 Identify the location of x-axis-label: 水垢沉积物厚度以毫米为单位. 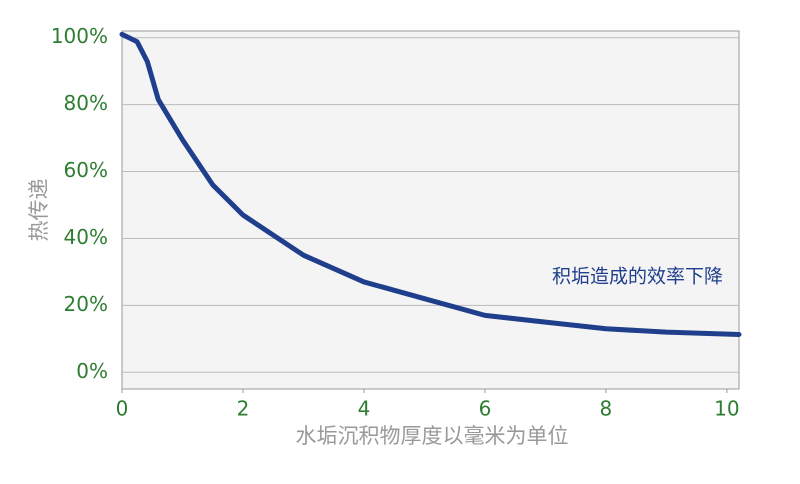
(432, 436).